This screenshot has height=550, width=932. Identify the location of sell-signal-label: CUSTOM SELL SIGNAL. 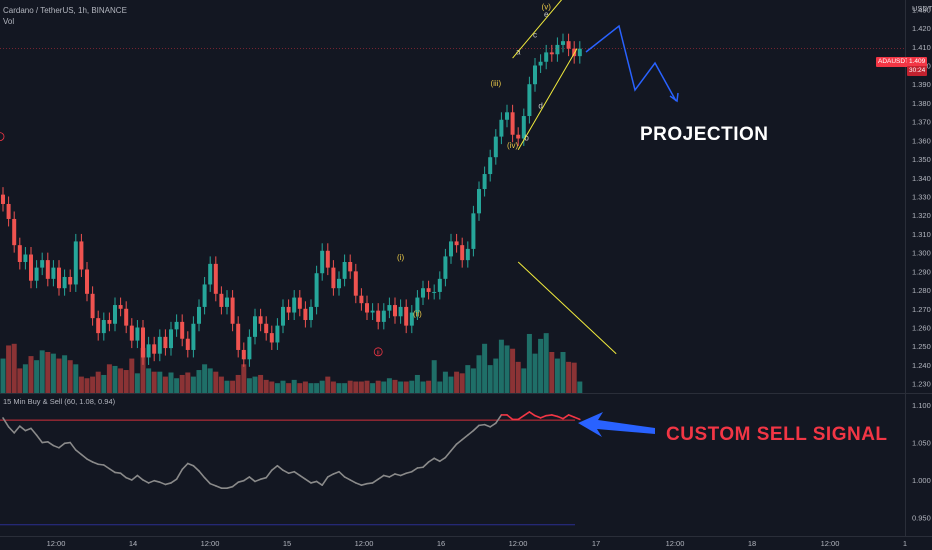
(777, 434).